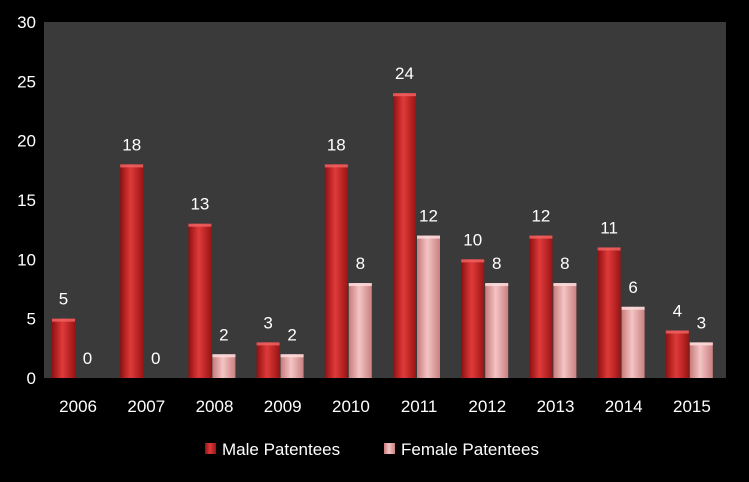 This screenshot has width=749, height=482. I want to click on y-axis: 0 5 10 15 20 25 30, so click(26, 200).